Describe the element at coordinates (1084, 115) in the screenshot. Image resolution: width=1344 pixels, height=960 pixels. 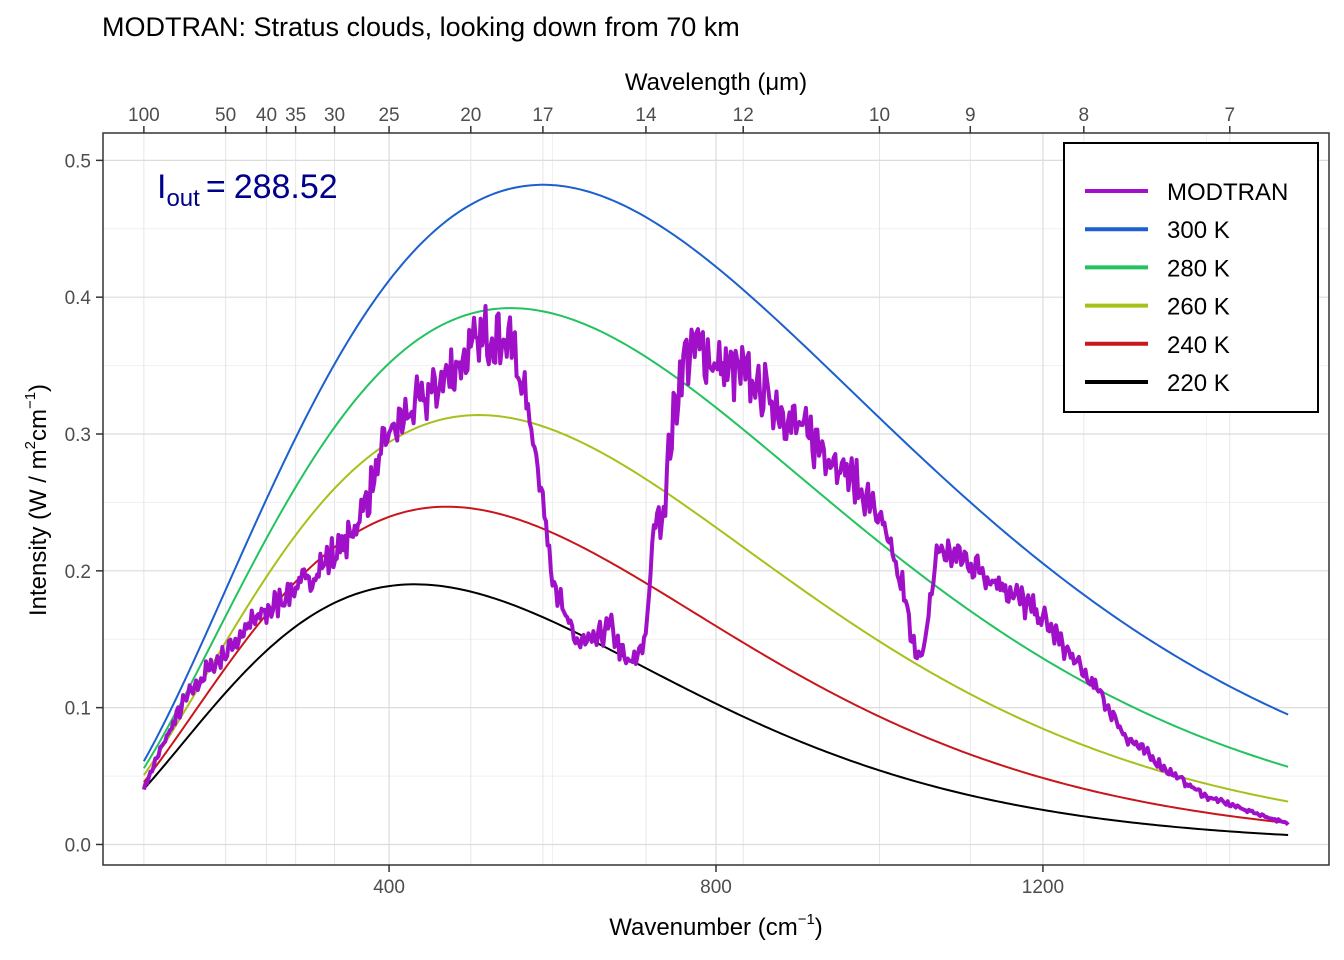
I see `top-tick-label: 8` at that location.